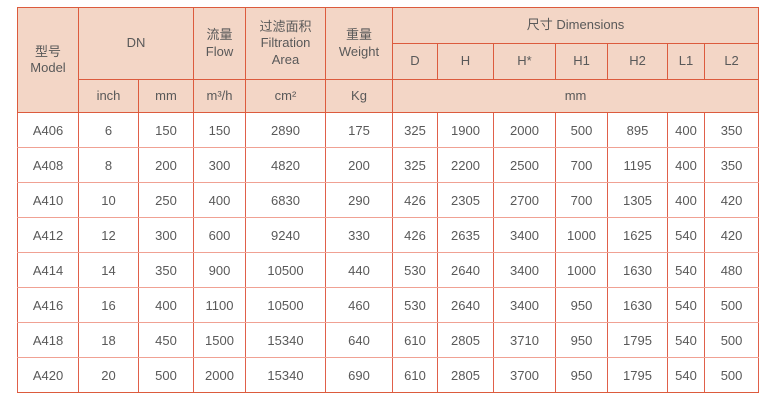 The height and width of the screenshot is (408, 766). I want to click on header-flow: 流量 Flow, so click(219, 43).